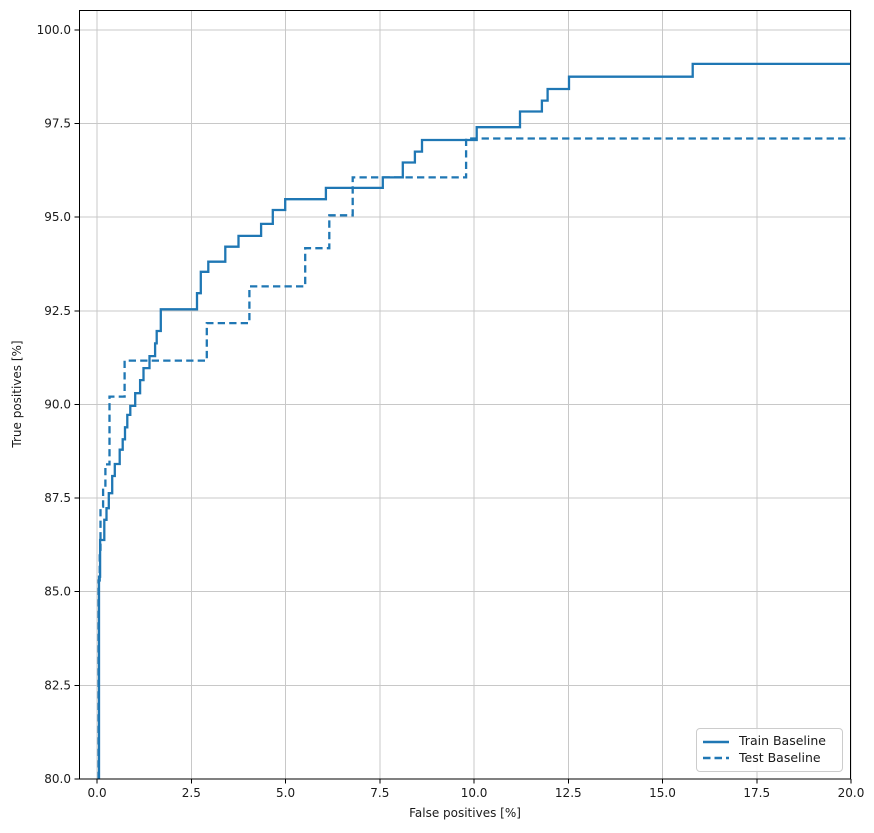 The width and height of the screenshot is (874, 833). What do you see at coordinates (17, 394) in the screenshot?
I see `y-axis-label: True positives [%]` at bounding box center [17, 394].